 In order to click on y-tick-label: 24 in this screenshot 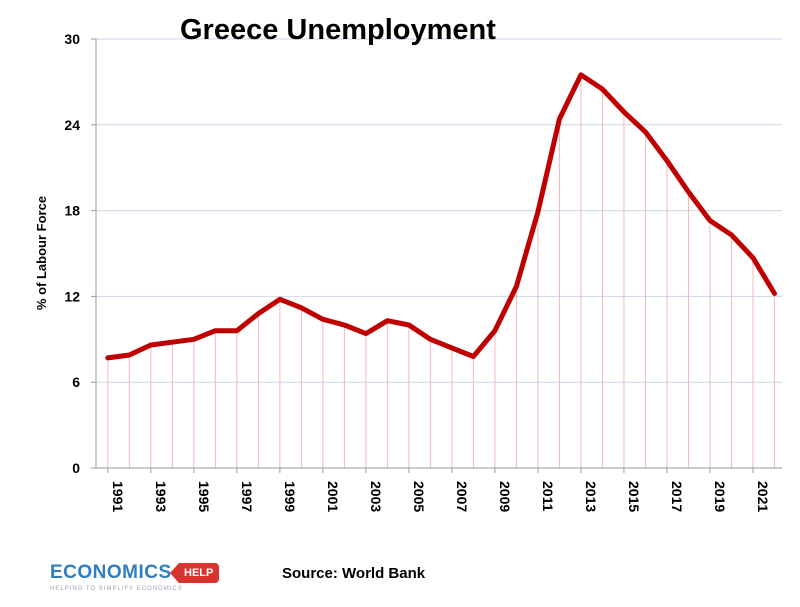, I will do `click(72, 125)`.